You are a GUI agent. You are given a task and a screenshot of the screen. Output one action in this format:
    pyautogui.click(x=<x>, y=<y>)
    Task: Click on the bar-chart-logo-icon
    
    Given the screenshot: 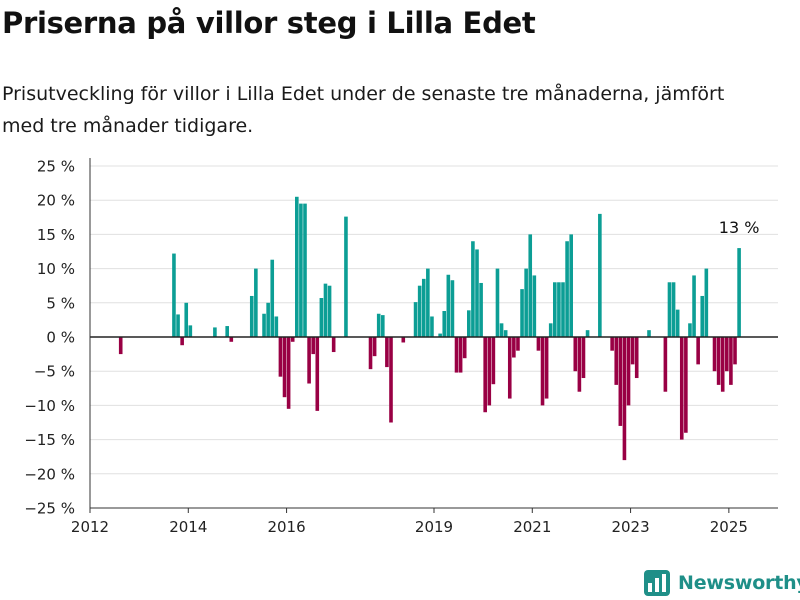 What is the action you would take?
    pyautogui.click(x=657, y=583)
    